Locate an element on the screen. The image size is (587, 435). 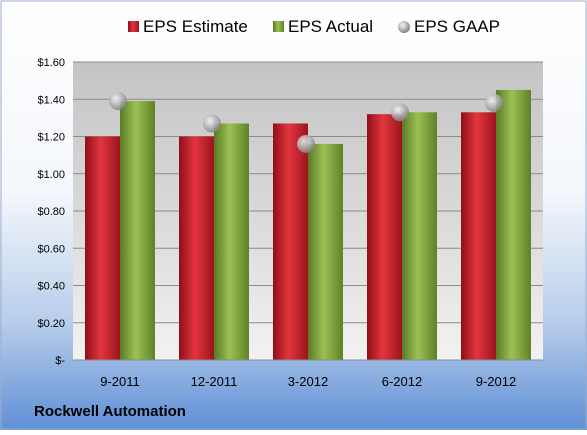
y-tick-label: $1.60 is located at coordinates (51, 63).